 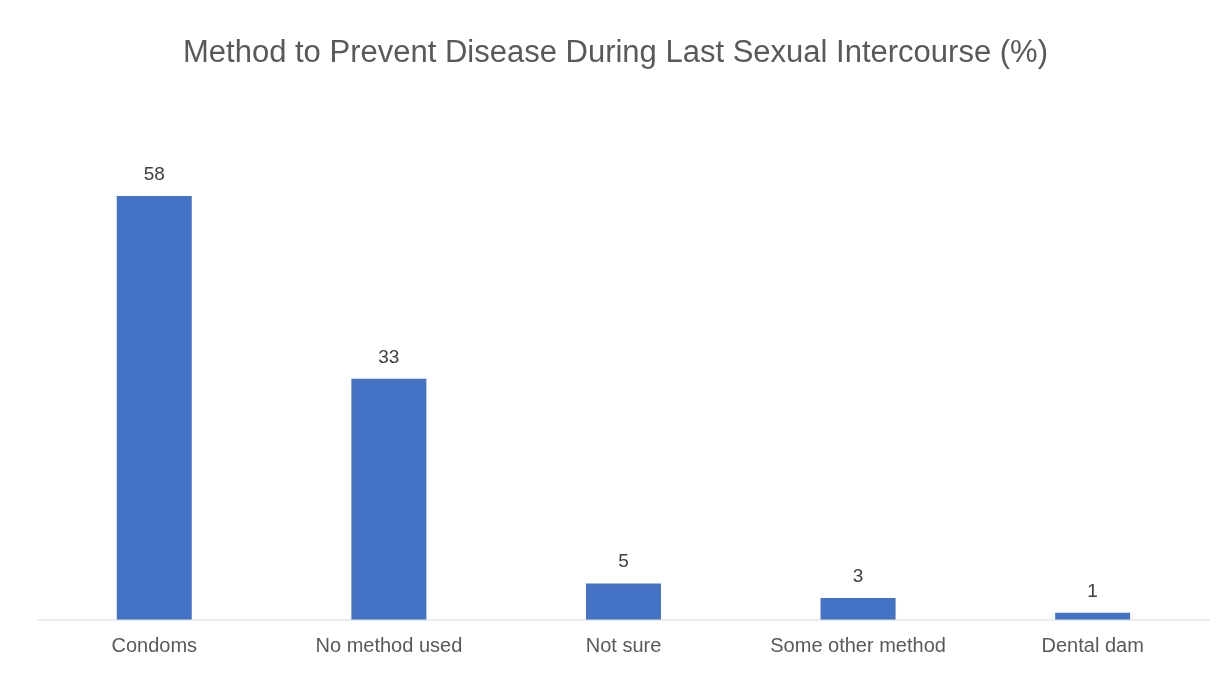 I want to click on x-tick-label: Some other method, so click(x=858, y=645).